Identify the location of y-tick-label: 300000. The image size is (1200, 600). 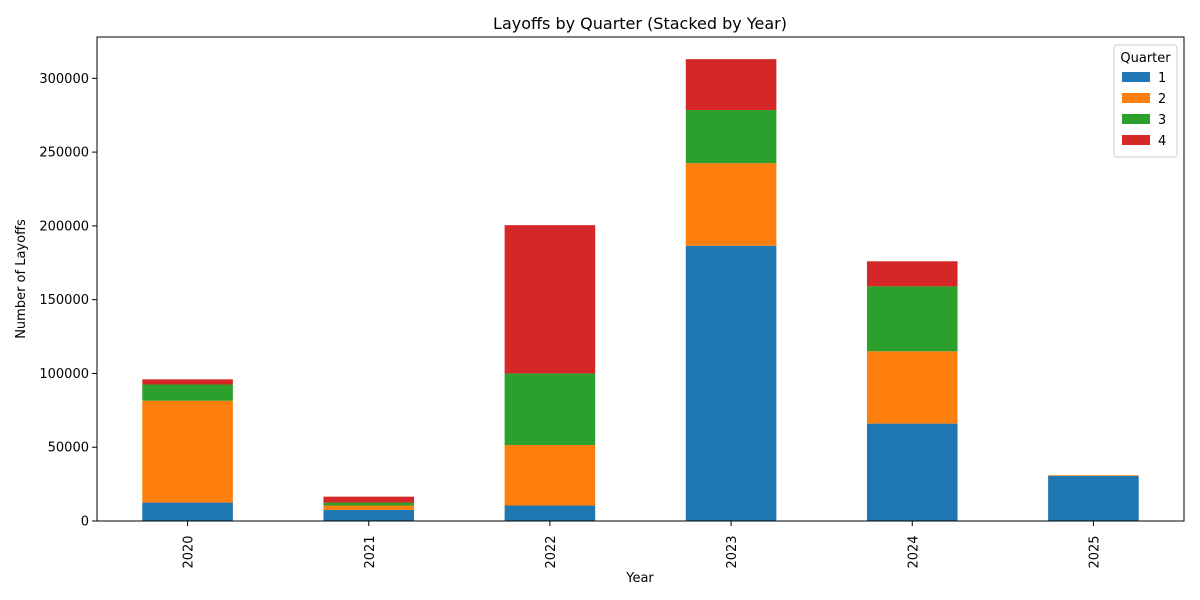
(64, 79).